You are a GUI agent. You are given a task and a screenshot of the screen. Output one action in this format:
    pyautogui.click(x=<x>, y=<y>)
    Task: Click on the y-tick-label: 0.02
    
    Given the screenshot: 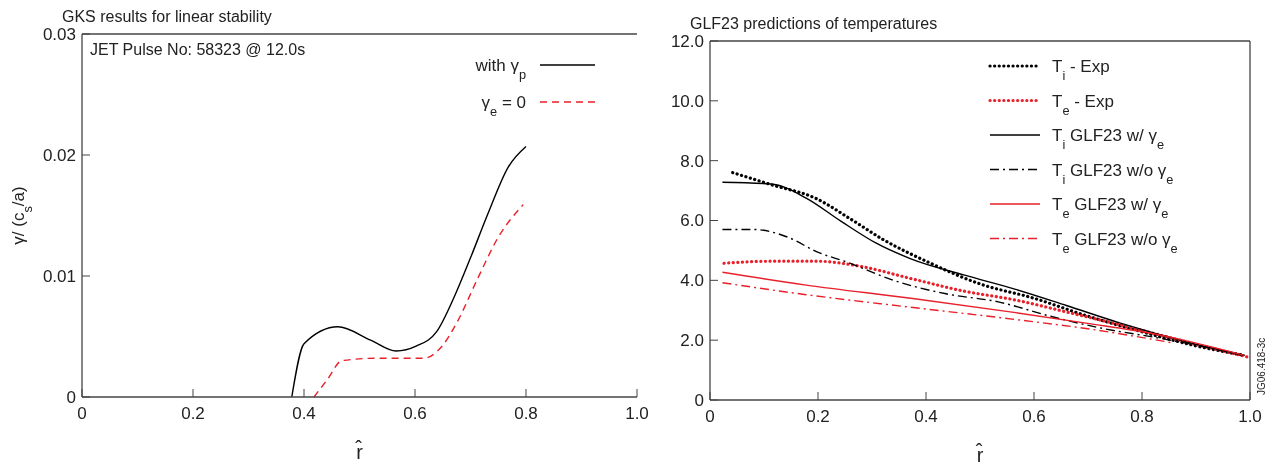 What is the action you would take?
    pyautogui.click(x=59, y=155)
    